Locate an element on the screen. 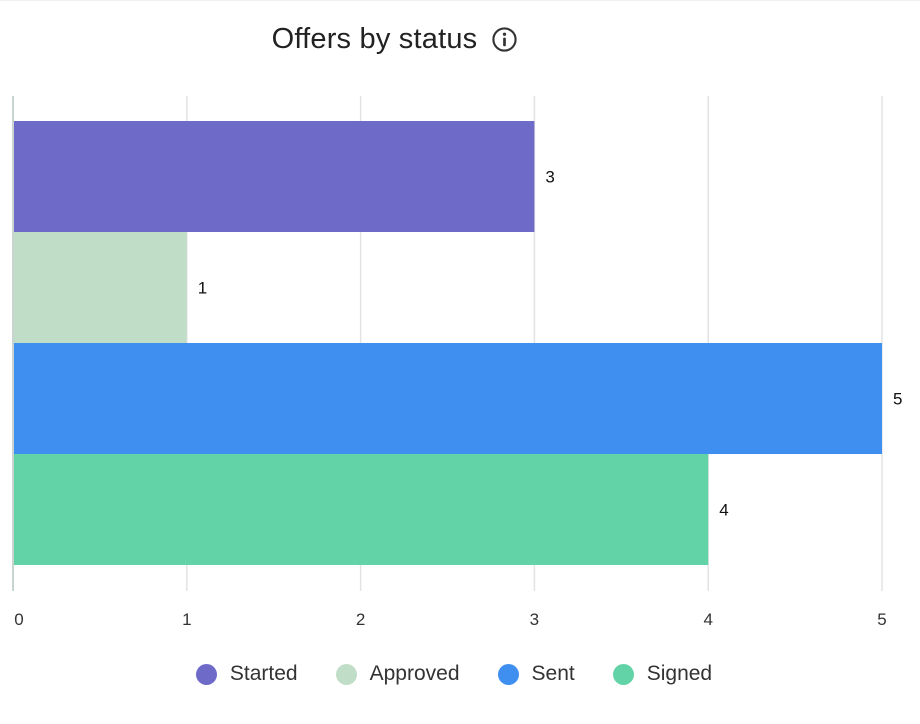 The height and width of the screenshot is (724, 920). legend-item-signed: Signed is located at coordinates (662, 674).